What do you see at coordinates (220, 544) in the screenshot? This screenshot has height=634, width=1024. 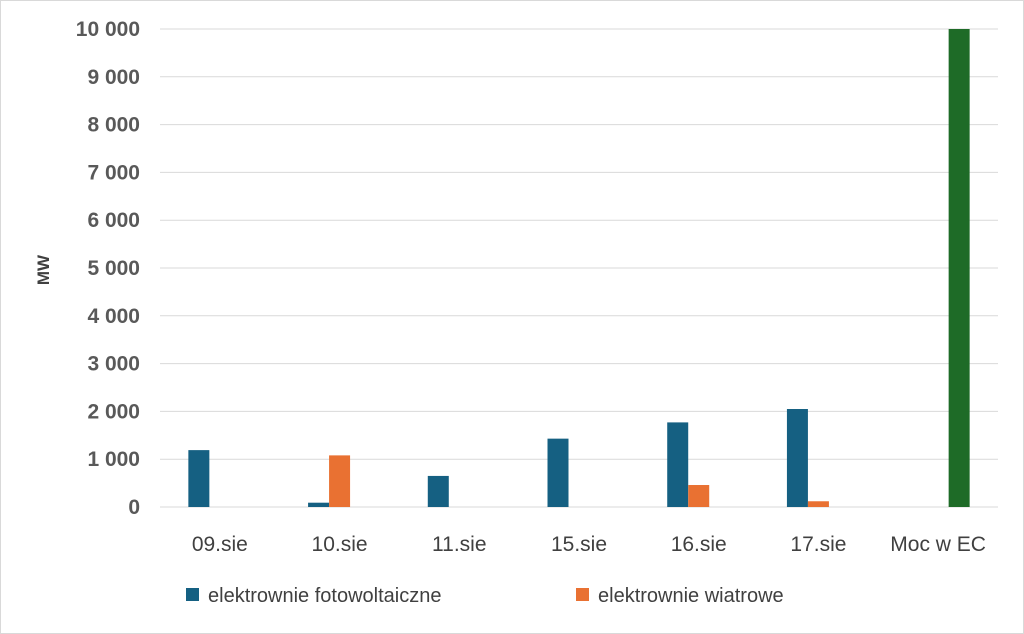 I see `x-tick-label: 09.sie` at bounding box center [220, 544].